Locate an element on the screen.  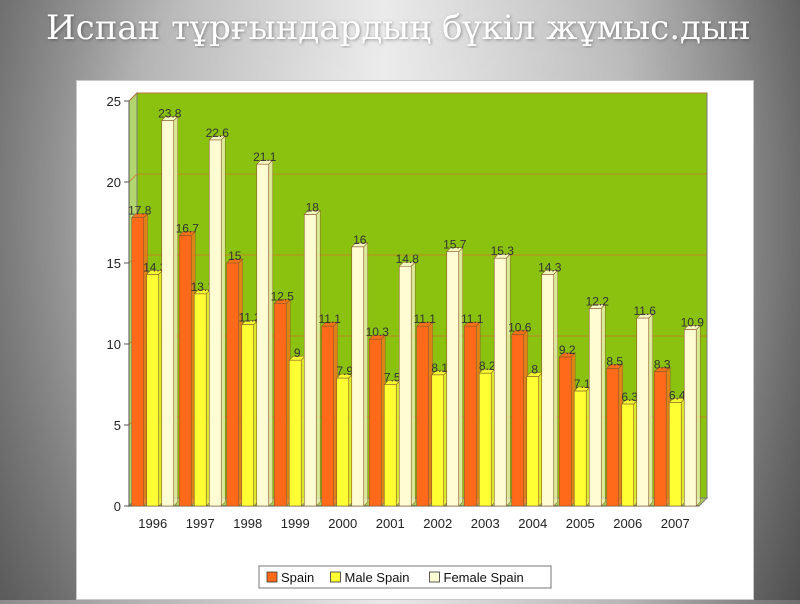
data-label: 7.1 is located at coordinates (582, 384).